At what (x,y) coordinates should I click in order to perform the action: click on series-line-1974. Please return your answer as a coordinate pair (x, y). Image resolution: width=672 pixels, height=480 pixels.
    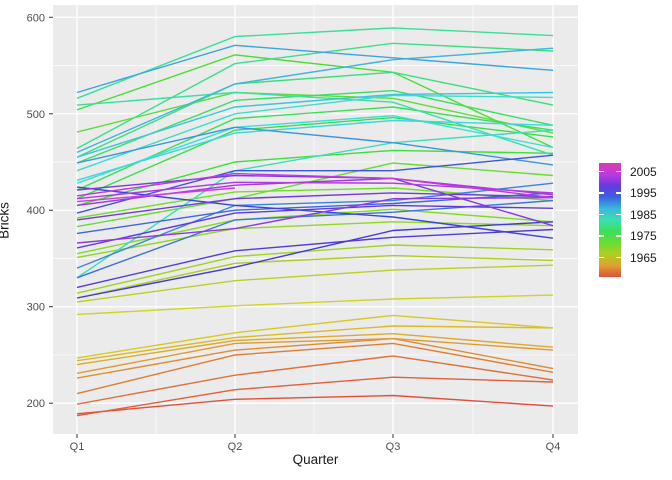
    Looking at the image, I should click on (315, 101).